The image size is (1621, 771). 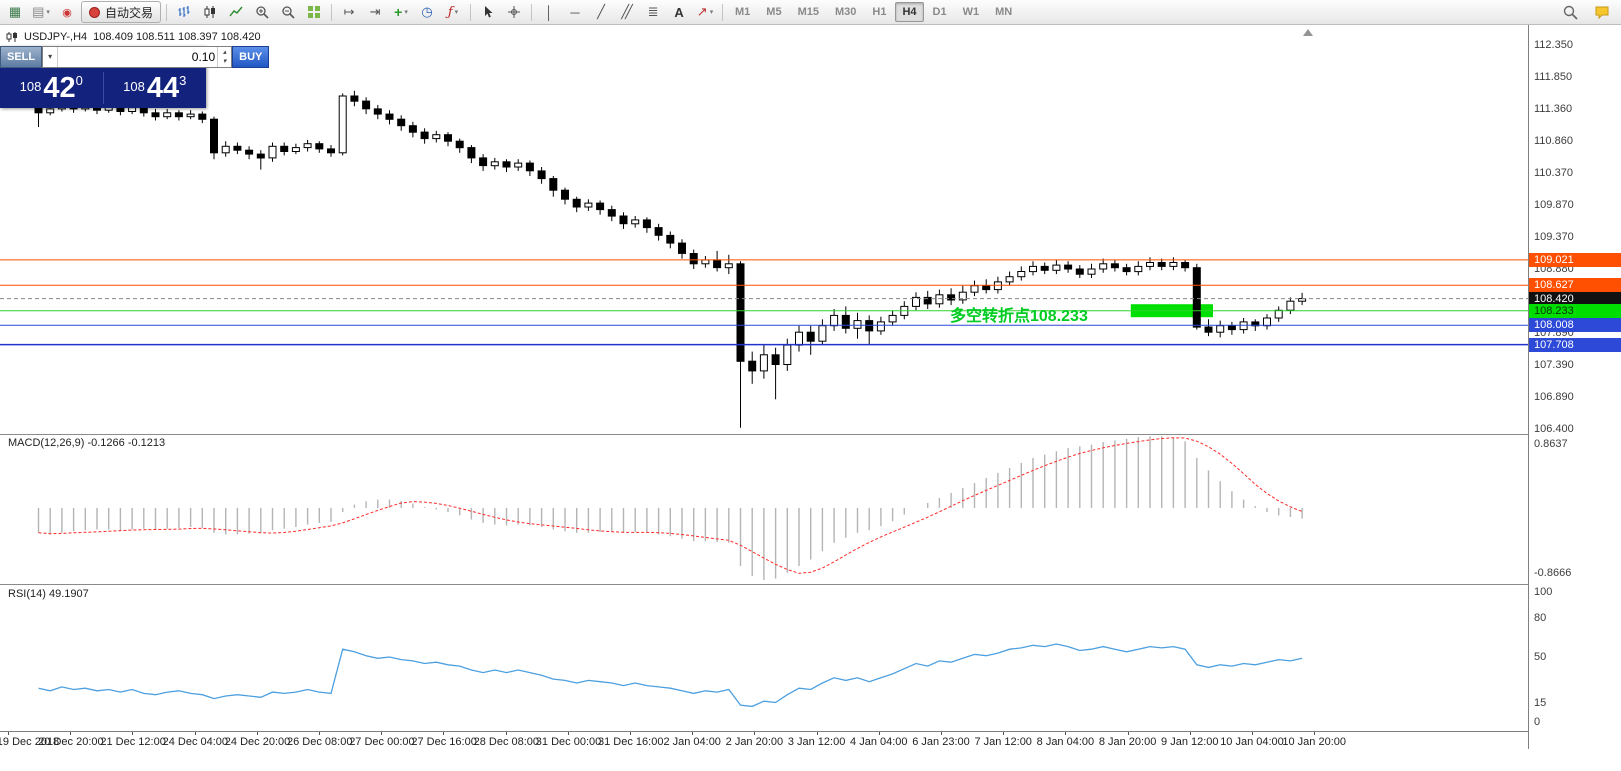 What do you see at coordinates (653, 11) in the screenshot?
I see `fibonacci-button: ≣` at bounding box center [653, 11].